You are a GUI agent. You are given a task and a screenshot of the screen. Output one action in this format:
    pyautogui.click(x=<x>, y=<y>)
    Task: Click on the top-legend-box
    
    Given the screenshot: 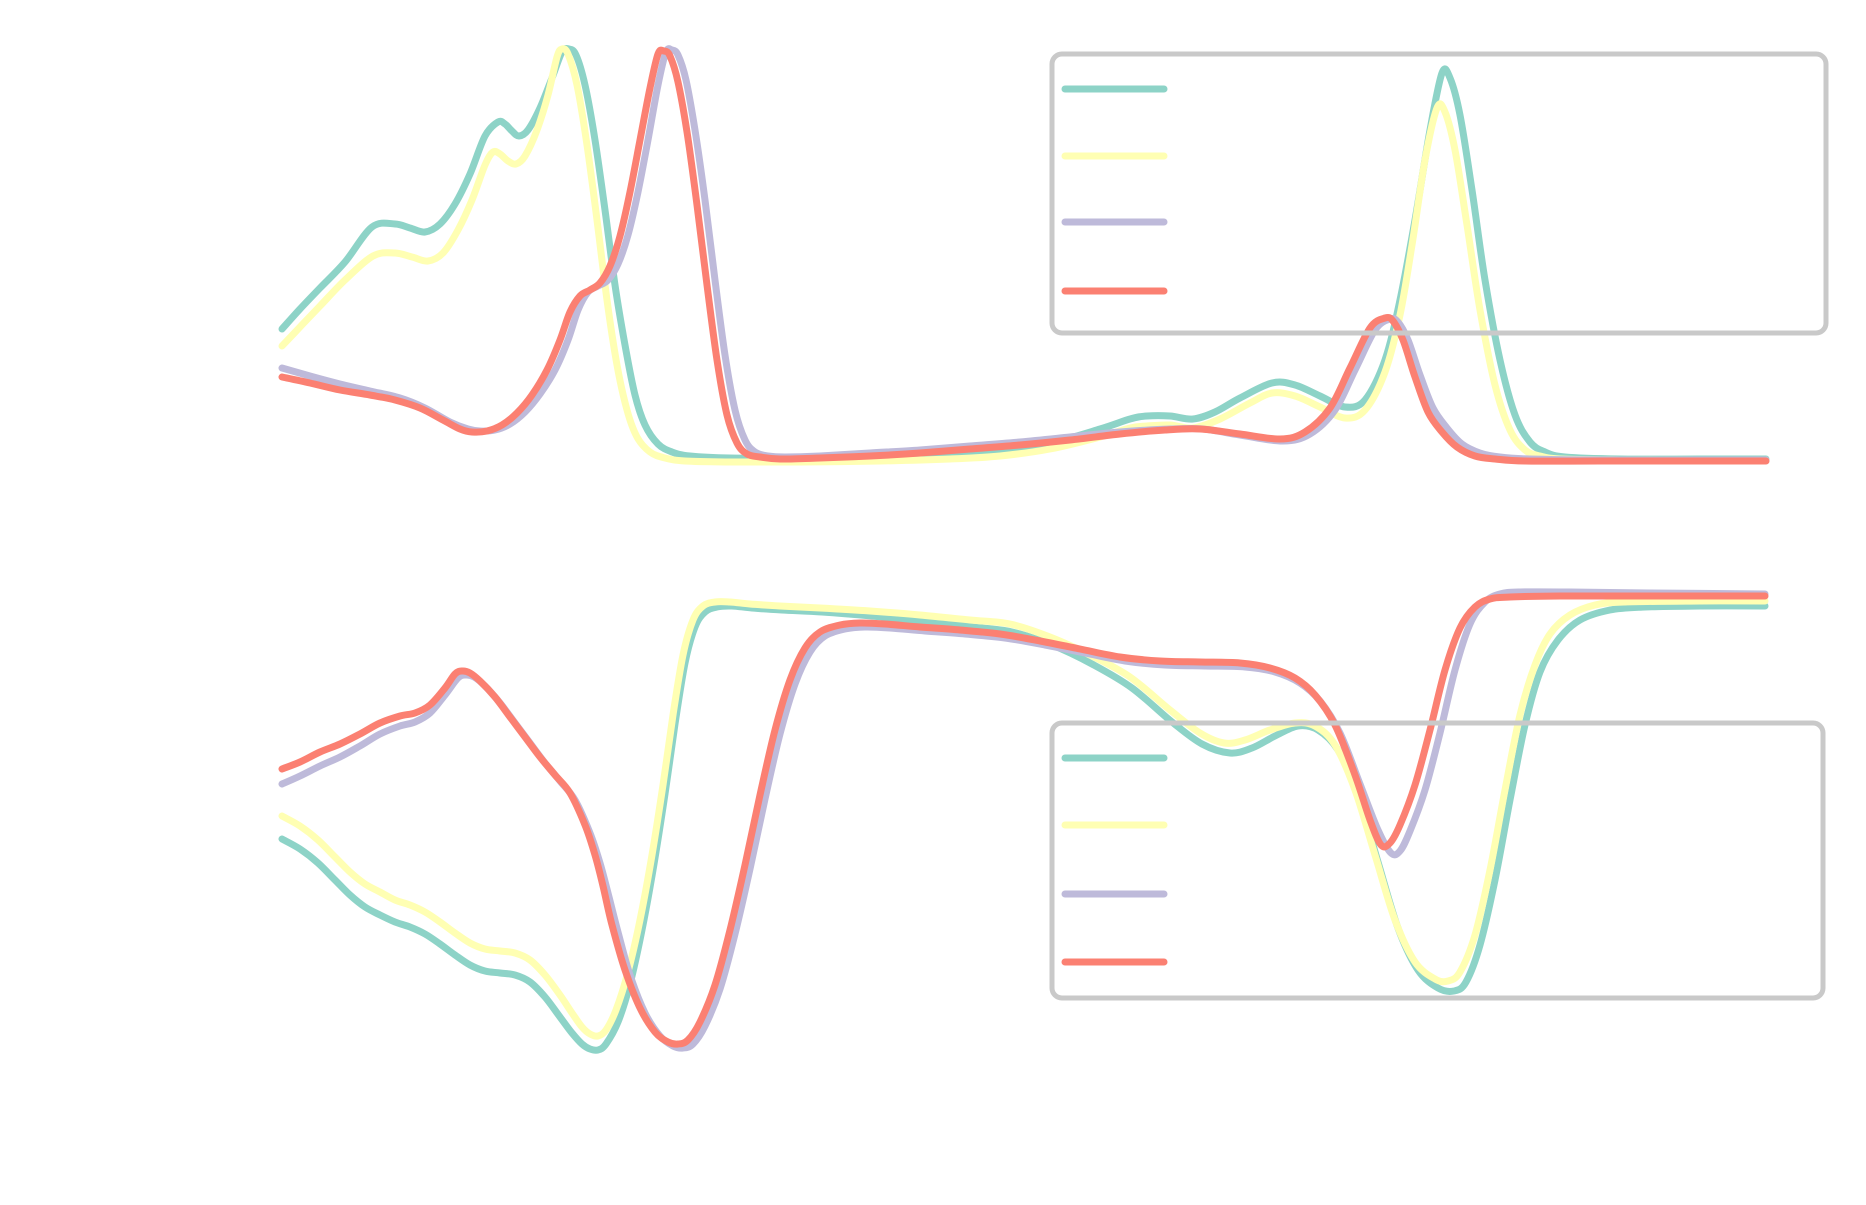 What is the action you would take?
    pyautogui.click(x=1439, y=193)
    